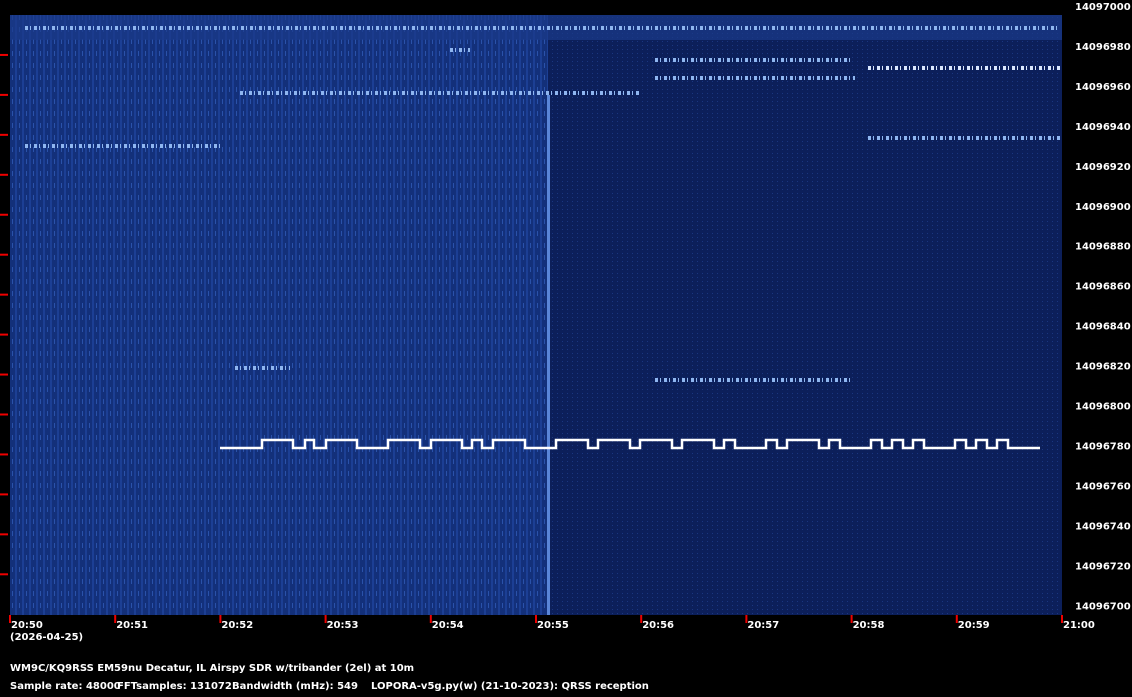 Image resolution: width=1132 pixels, height=697 pixels. Describe the element at coordinates (763, 625) in the screenshot. I see `time-label: 20:57` at that location.